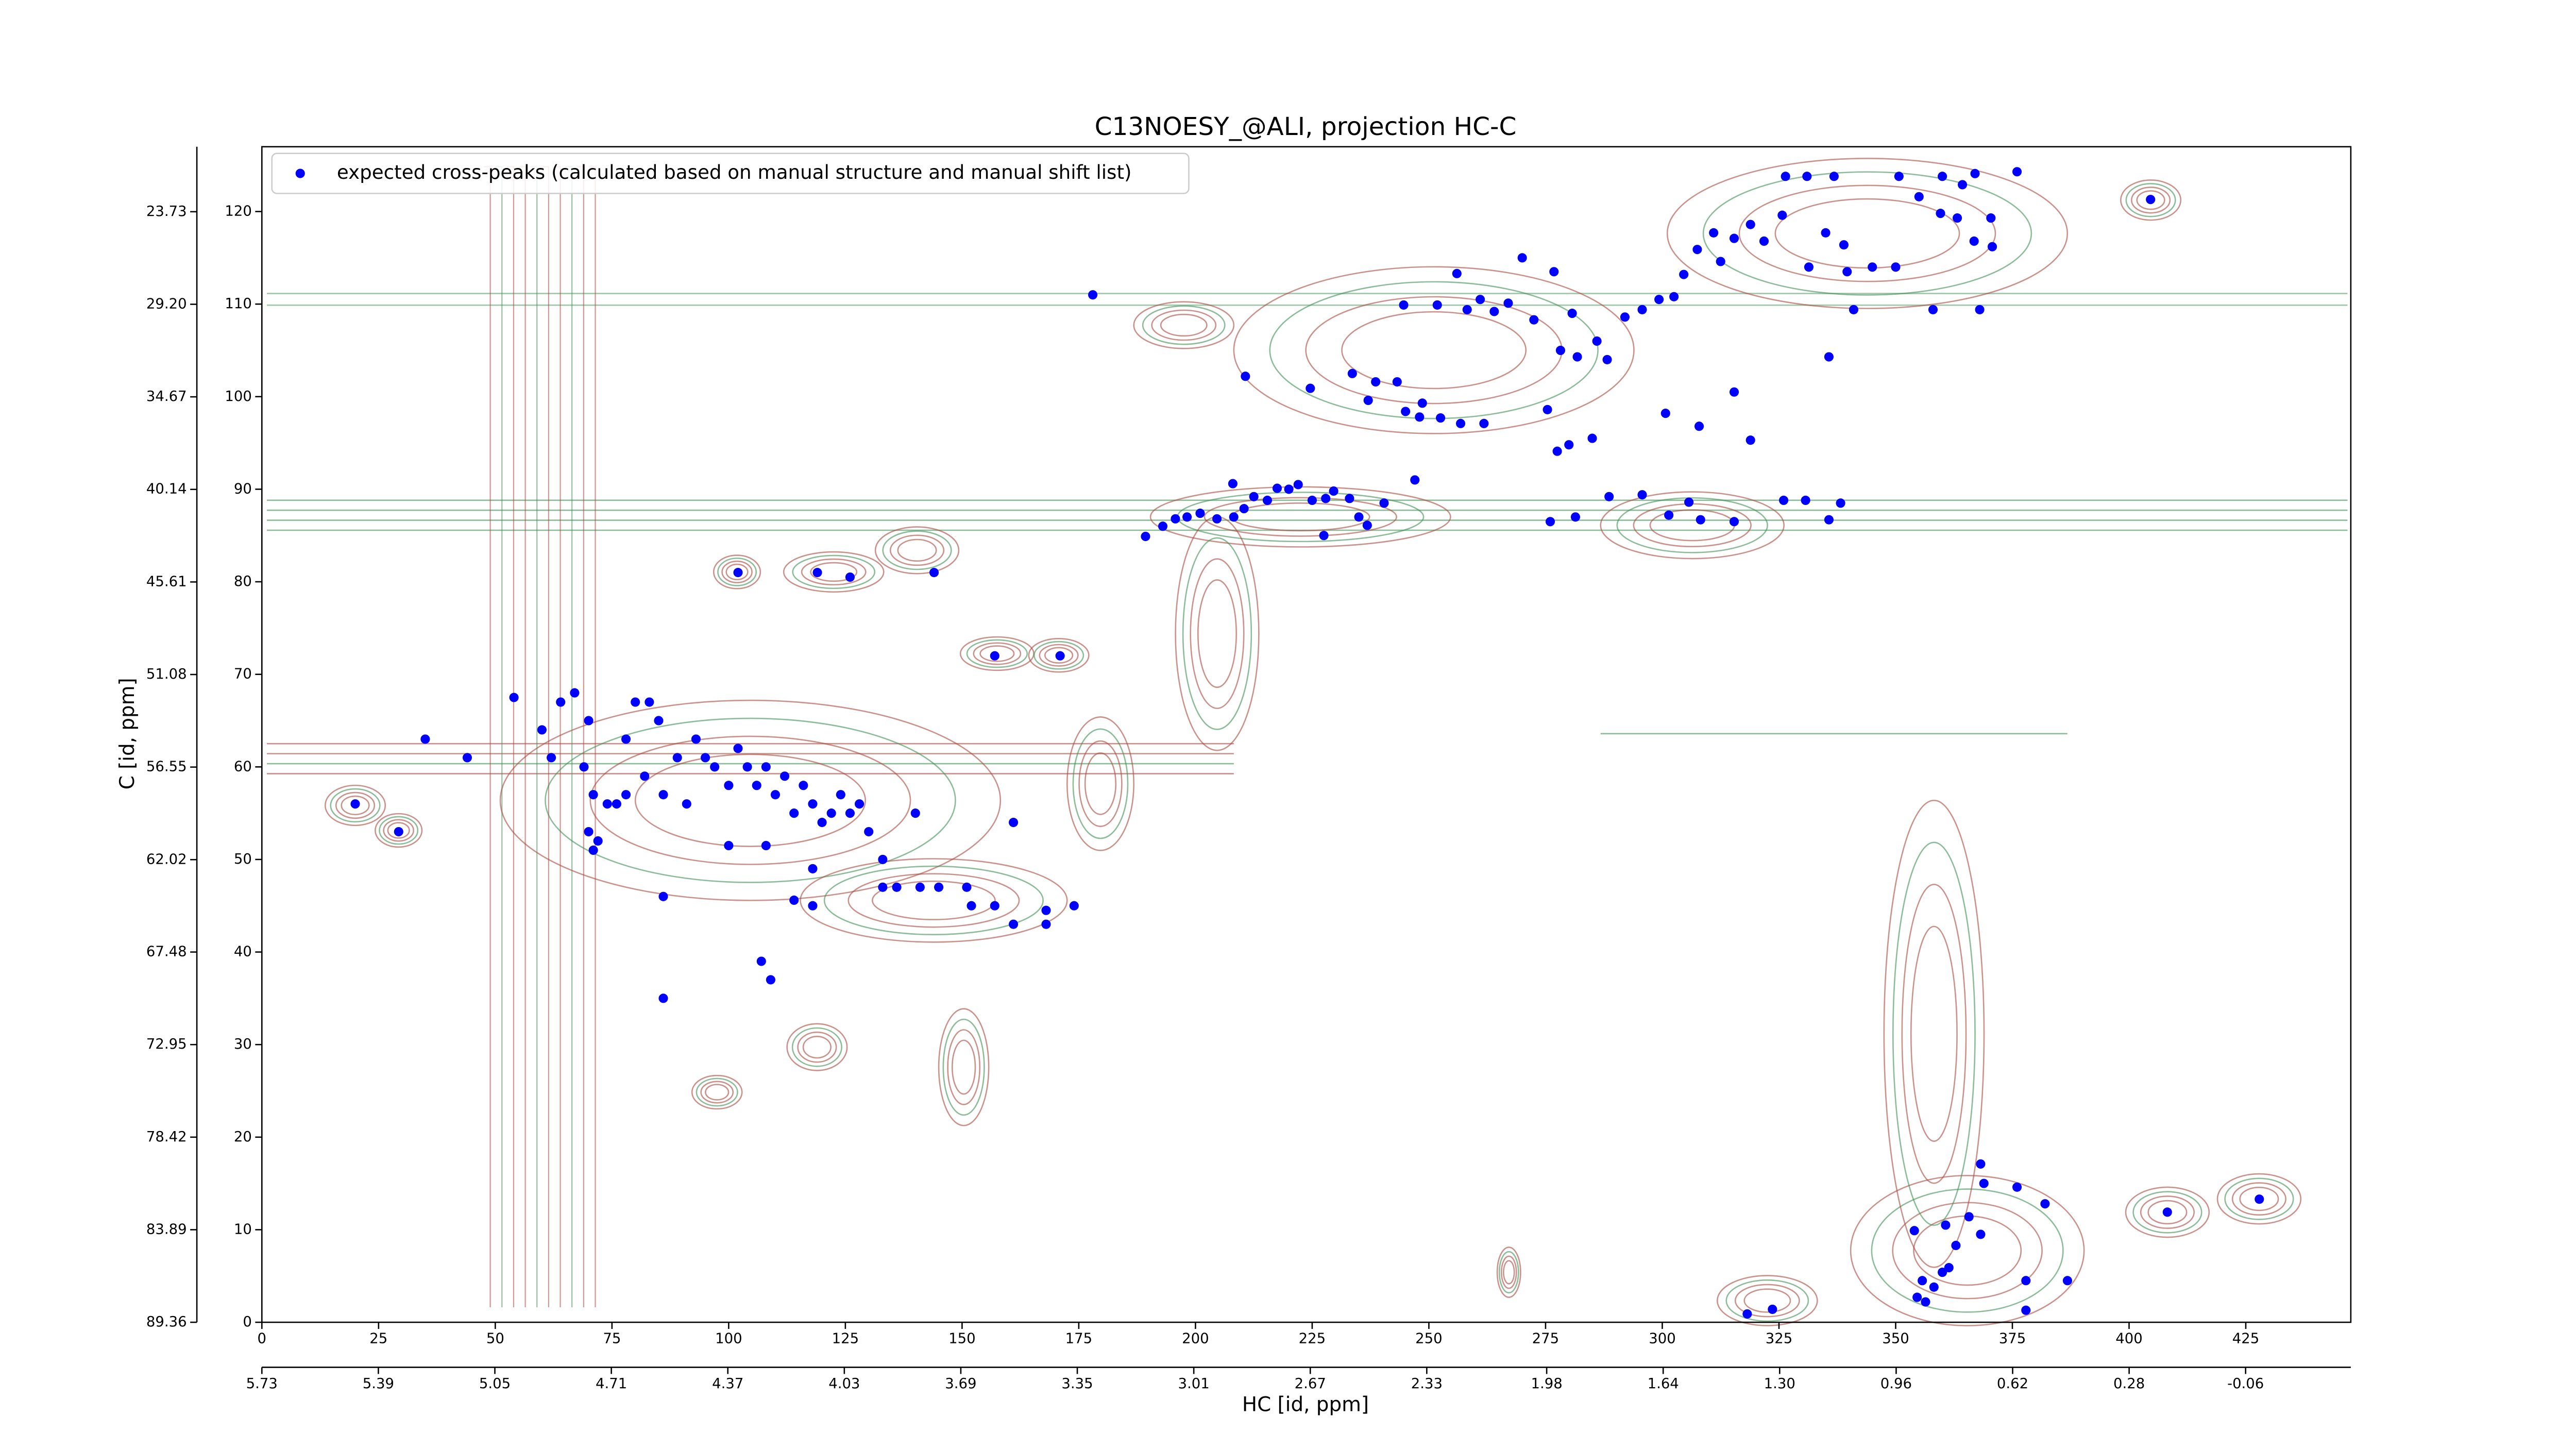 This screenshot has height=1449, width=2576. I want to click on y2-tick-label: 67.48, so click(167, 951).